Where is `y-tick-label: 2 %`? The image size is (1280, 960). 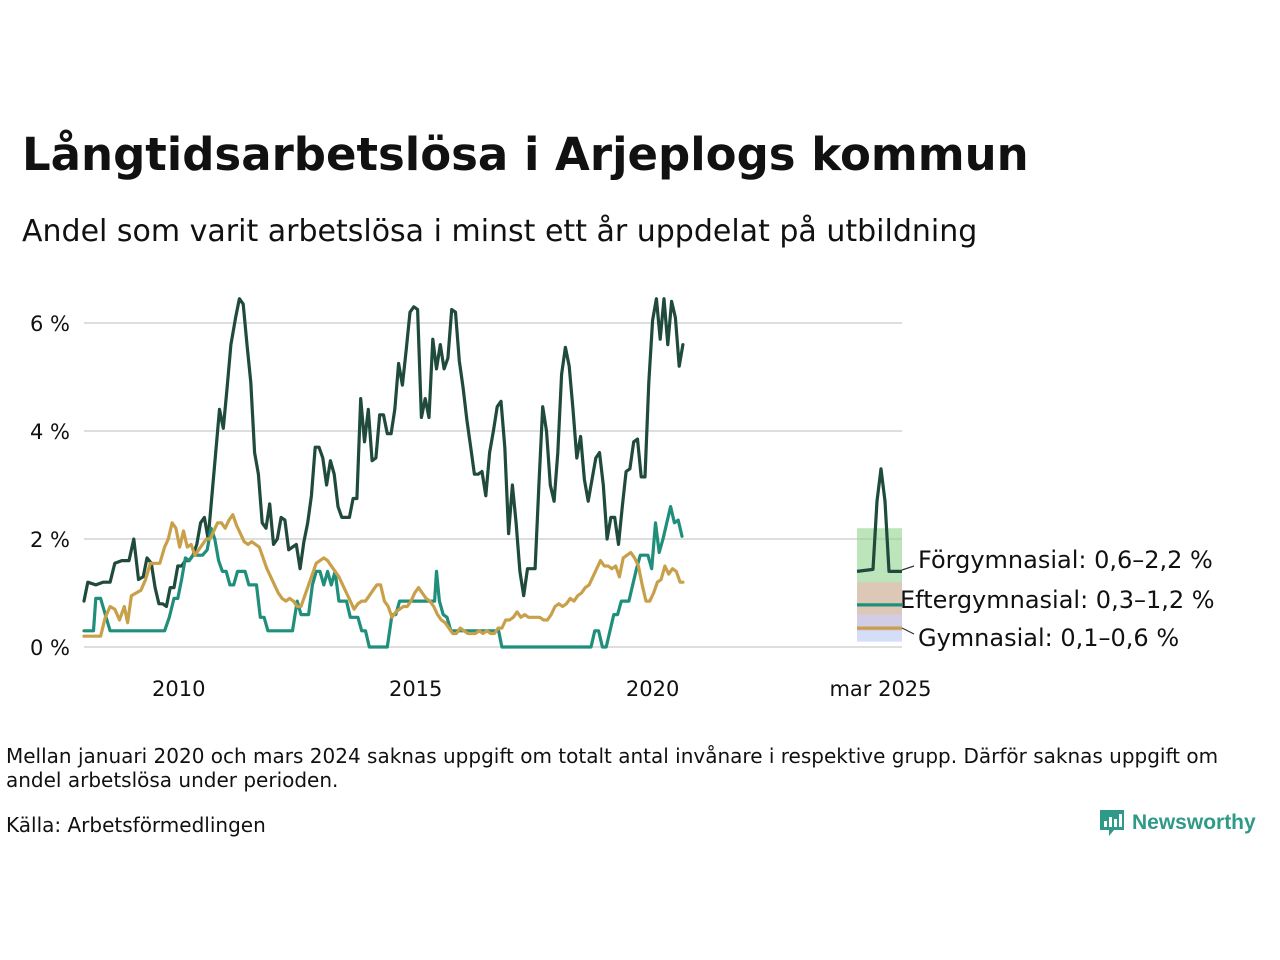
y-tick-label: 2 % is located at coordinates (50, 540).